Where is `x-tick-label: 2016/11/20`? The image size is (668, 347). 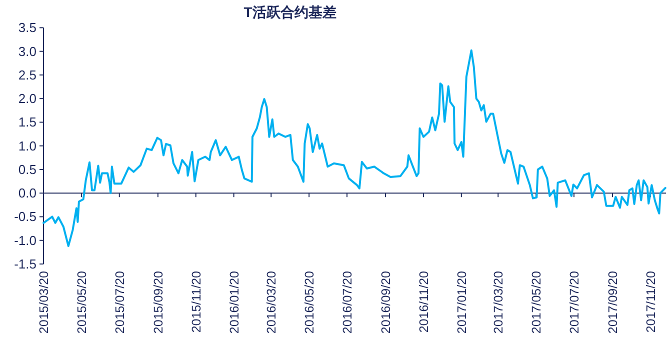
x-tick-label: 2016/11/20 is located at coordinates (423, 301).